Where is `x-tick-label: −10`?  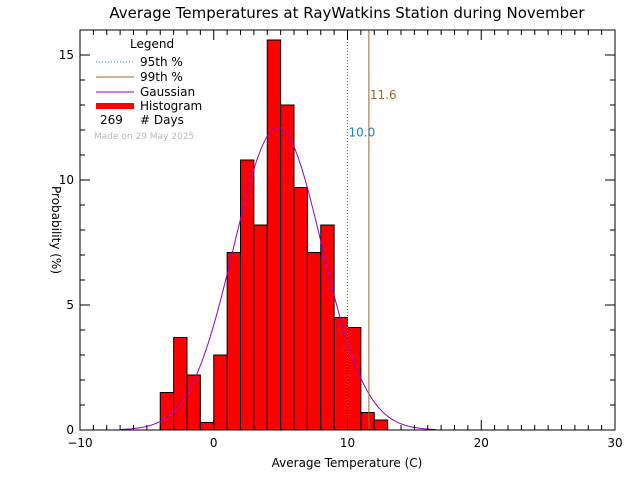
x-tick-label: −10 is located at coordinates (79, 443).